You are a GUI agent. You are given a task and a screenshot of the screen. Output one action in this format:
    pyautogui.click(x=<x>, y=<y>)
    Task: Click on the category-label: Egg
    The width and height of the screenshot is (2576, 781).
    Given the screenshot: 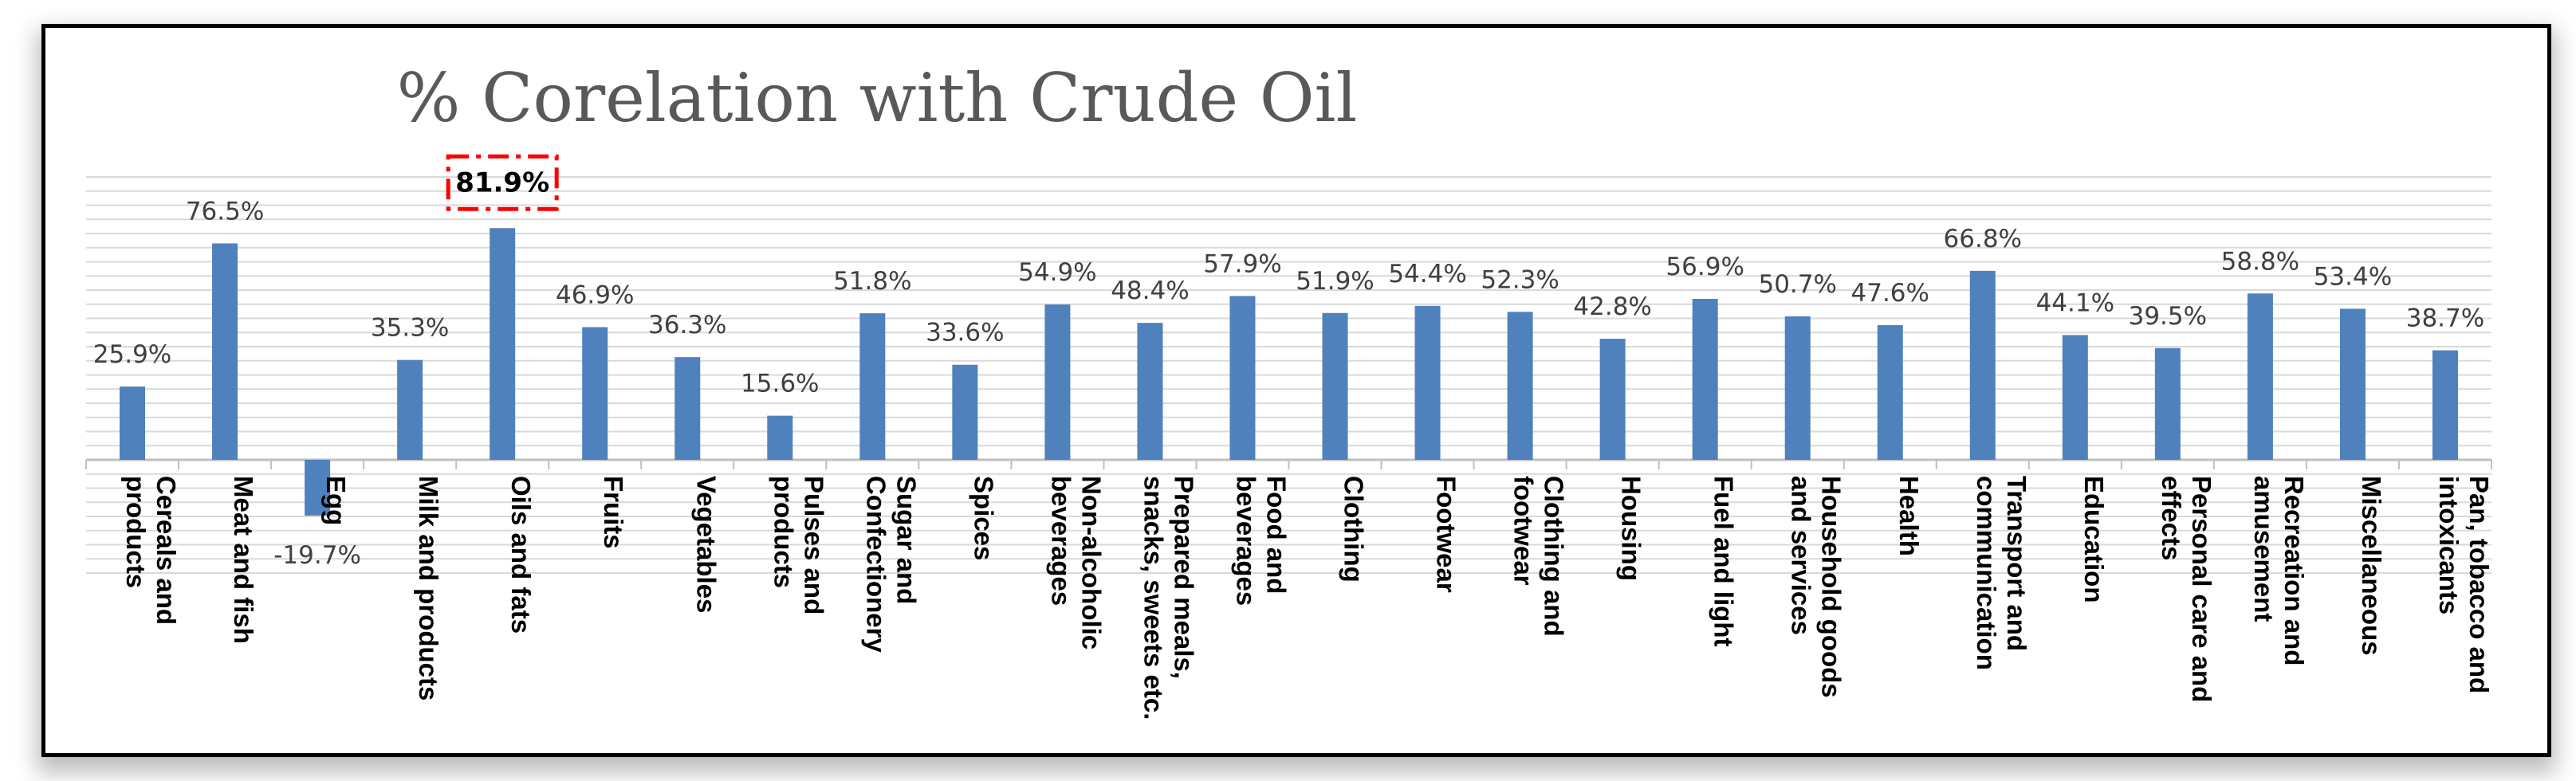 What is the action you would take?
    pyautogui.click(x=336, y=500)
    